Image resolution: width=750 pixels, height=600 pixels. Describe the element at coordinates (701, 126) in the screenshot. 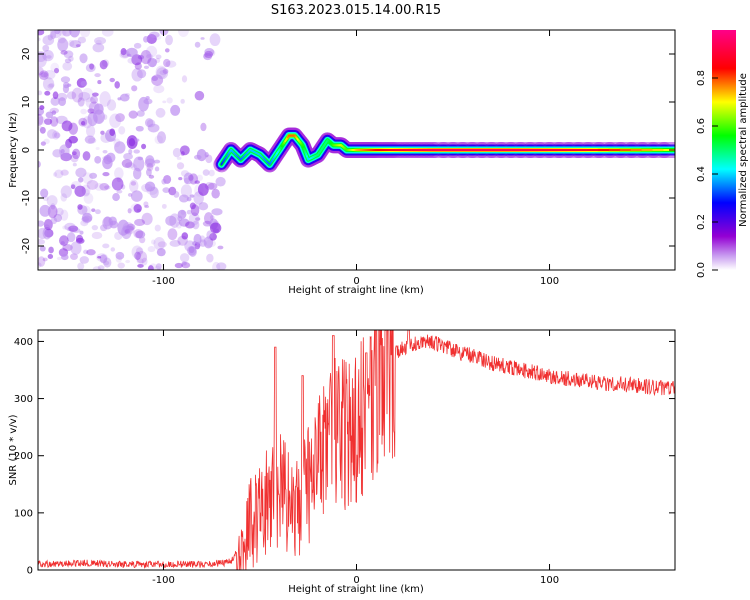

I see `colorbar-tick-label: 0.6` at that location.